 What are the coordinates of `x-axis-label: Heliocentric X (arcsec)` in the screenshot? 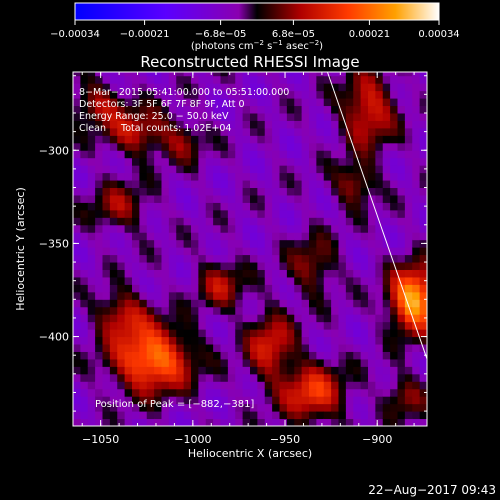 It's located at (250, 453).